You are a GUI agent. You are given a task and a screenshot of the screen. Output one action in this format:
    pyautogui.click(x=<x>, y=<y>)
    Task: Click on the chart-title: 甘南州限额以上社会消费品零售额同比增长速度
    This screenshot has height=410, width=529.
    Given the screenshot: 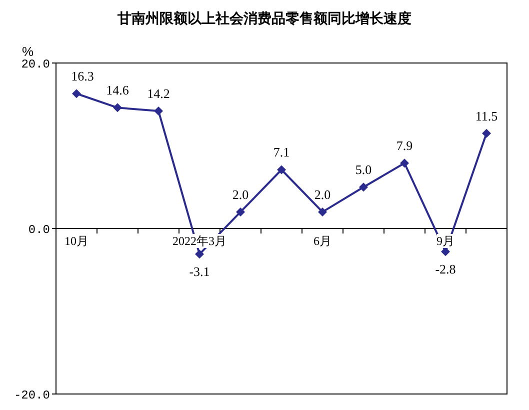 What is the action you would take?
    pyautogui.click(x=264, y=19)
    